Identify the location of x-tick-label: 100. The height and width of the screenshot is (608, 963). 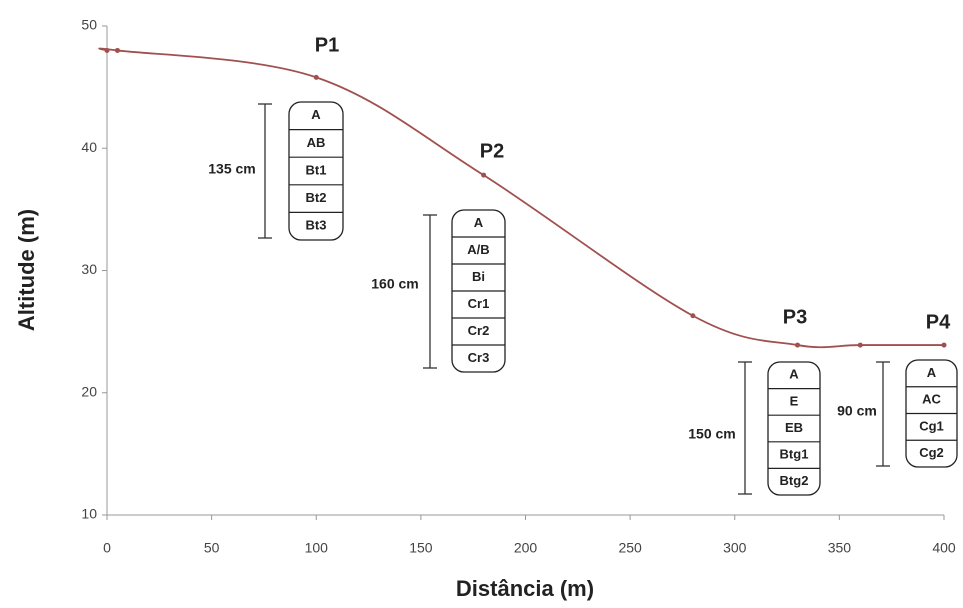
(317, 548).